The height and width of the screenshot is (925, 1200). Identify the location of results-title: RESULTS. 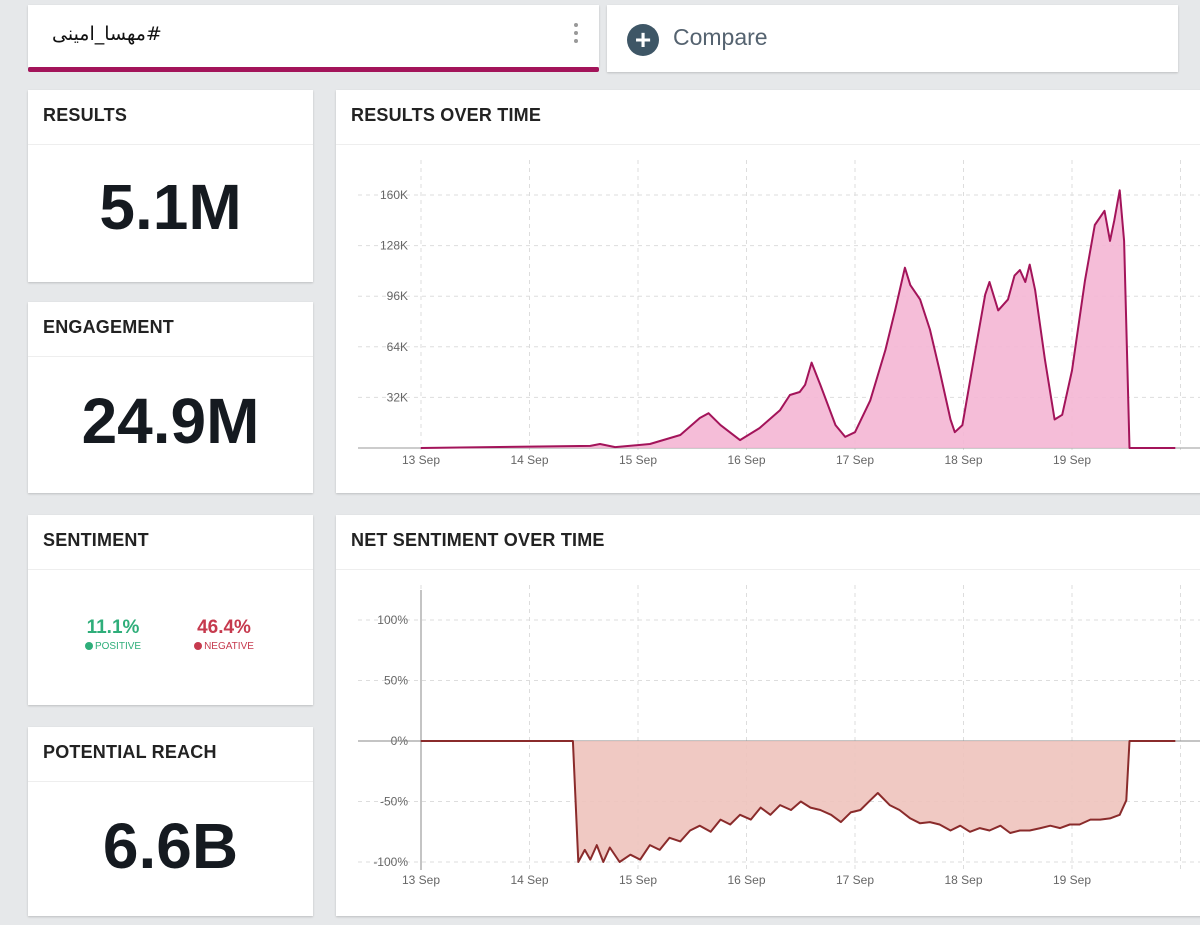
(85, 115).